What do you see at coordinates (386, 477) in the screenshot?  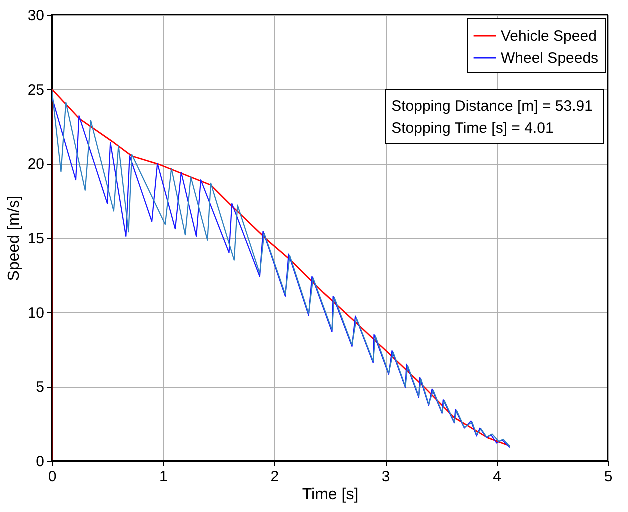 I see `x-tick-label: 3` at bounding box center [386, 477].